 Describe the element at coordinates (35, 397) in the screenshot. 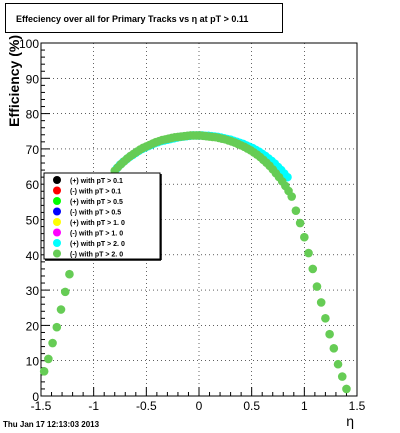

I see `y-tick-label: 0` at that location.